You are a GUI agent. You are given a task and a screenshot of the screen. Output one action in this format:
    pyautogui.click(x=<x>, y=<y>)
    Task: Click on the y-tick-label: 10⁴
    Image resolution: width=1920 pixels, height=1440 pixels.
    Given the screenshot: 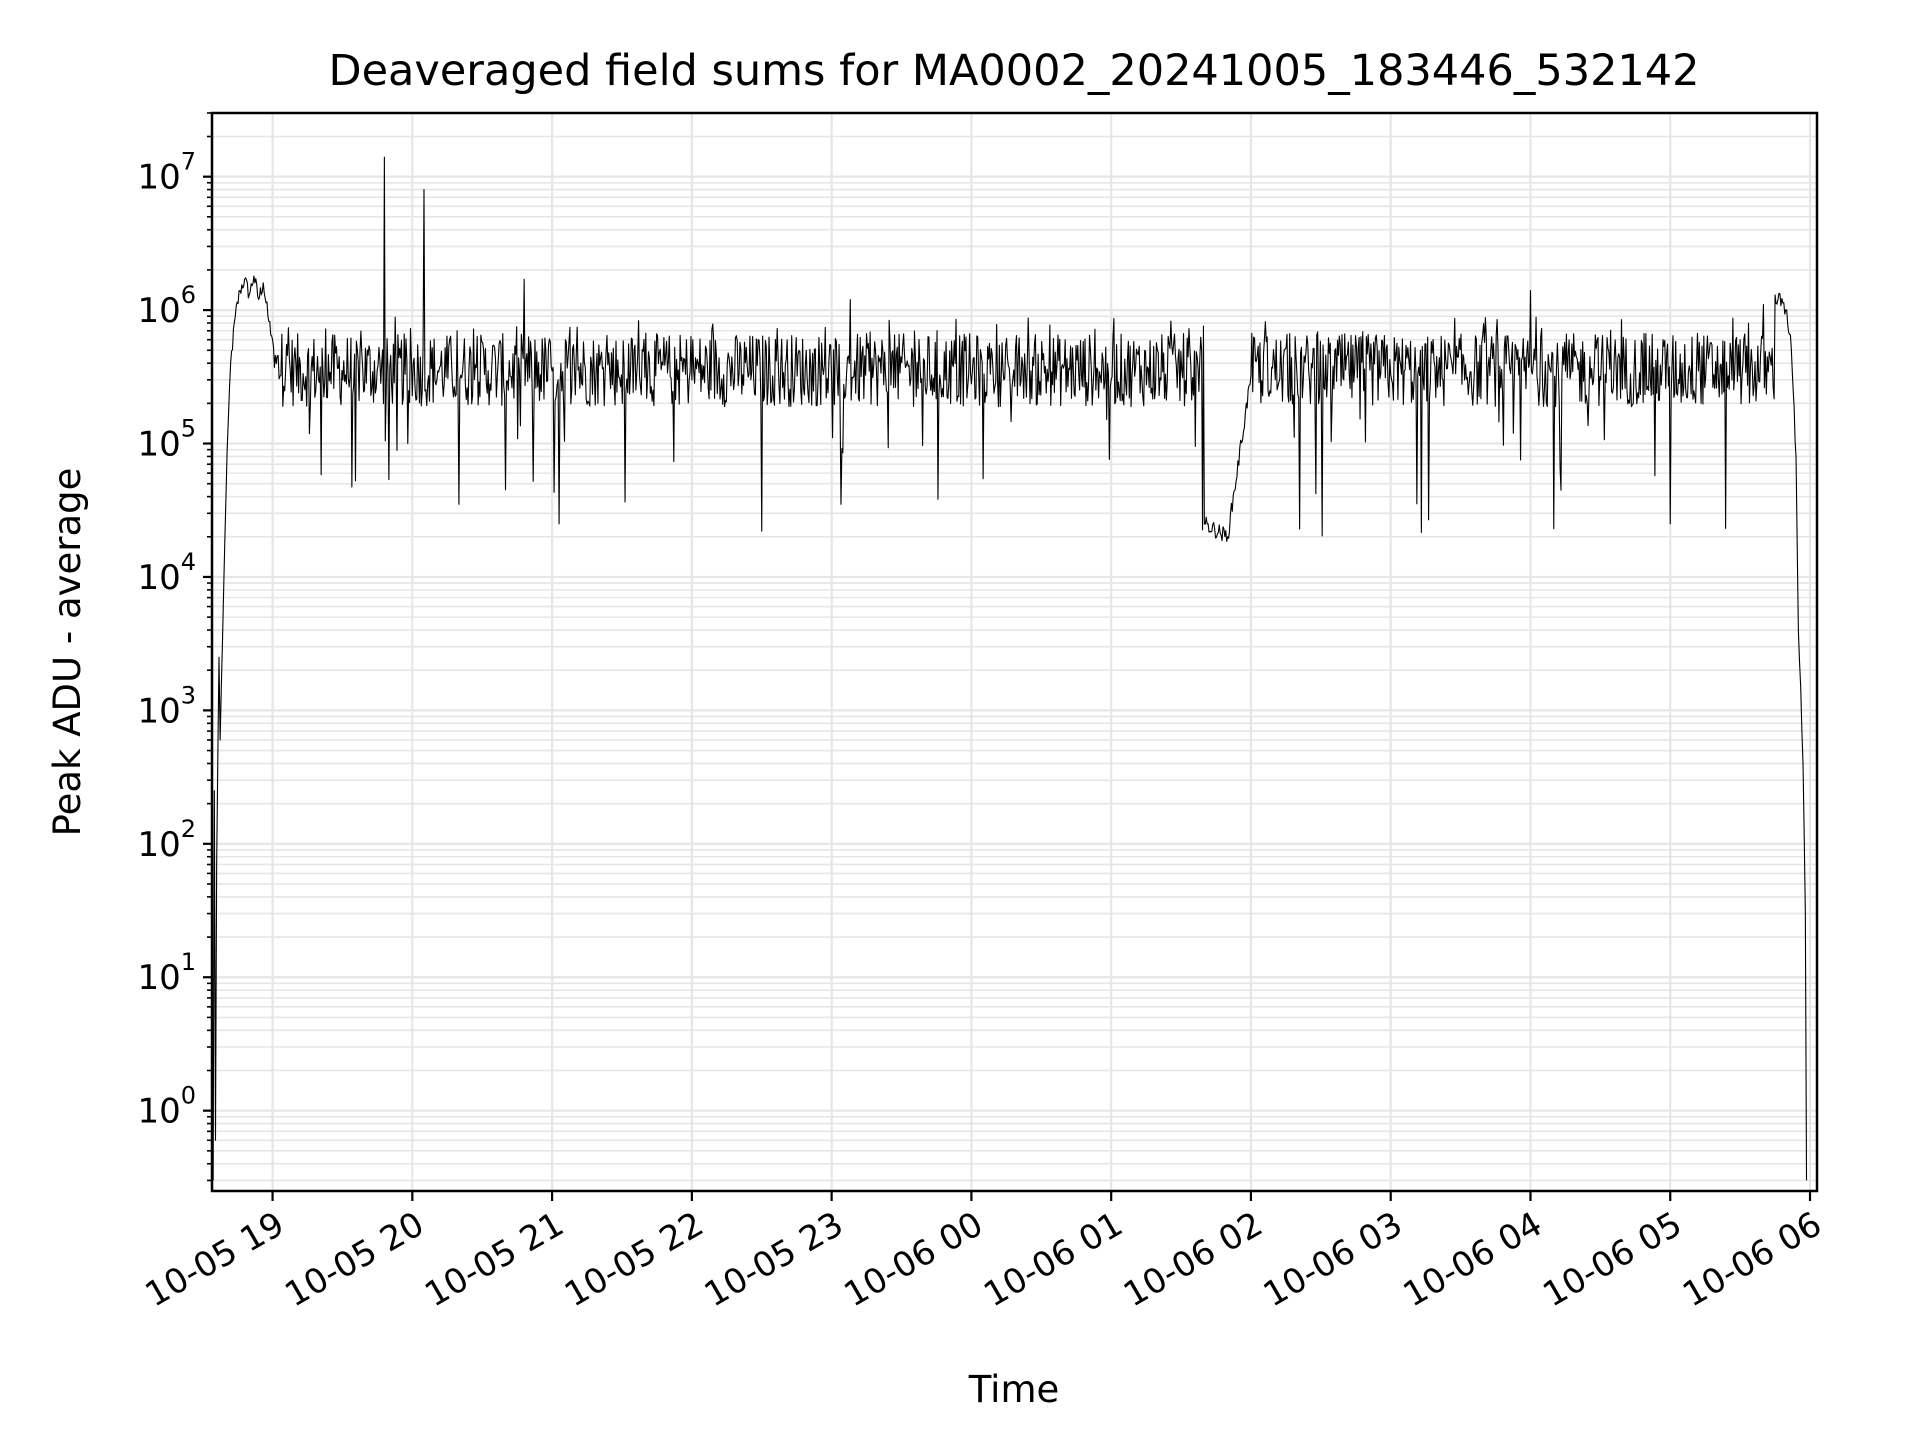 What is the action you would take?
    pyautogui.click(x=166, y=573)
    